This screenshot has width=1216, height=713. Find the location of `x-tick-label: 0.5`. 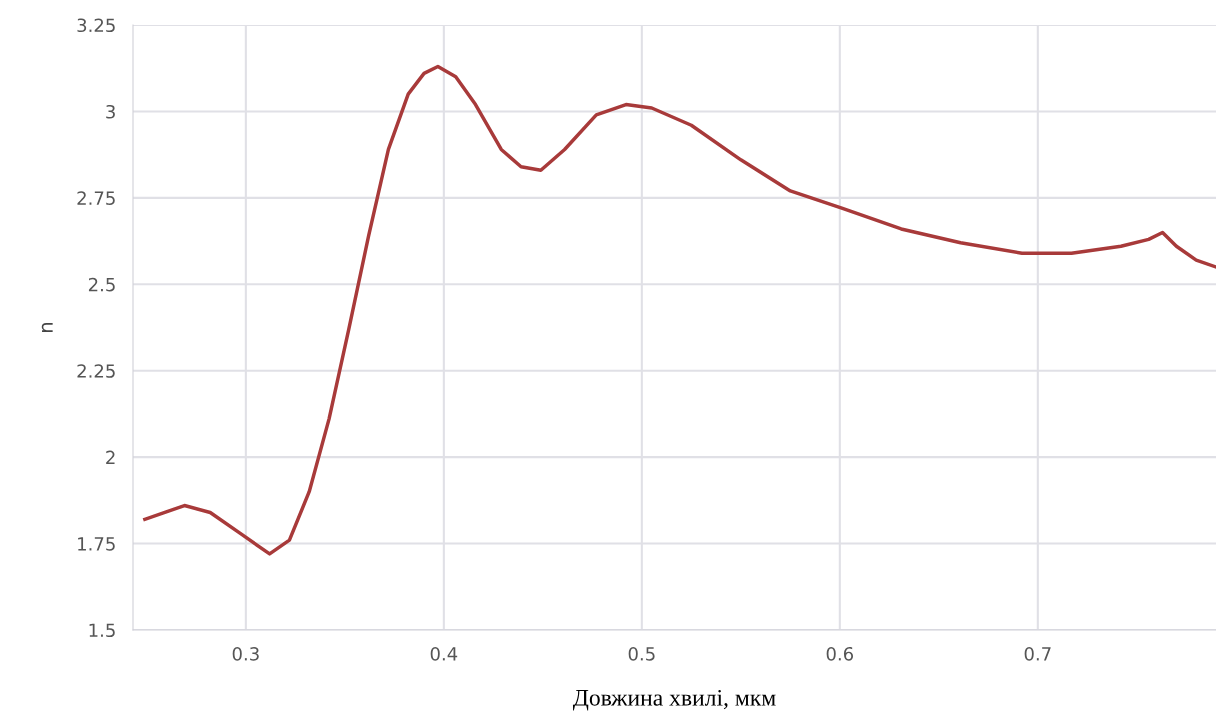

x-tick-label: 0.5 is located at coordinates (641, 653).